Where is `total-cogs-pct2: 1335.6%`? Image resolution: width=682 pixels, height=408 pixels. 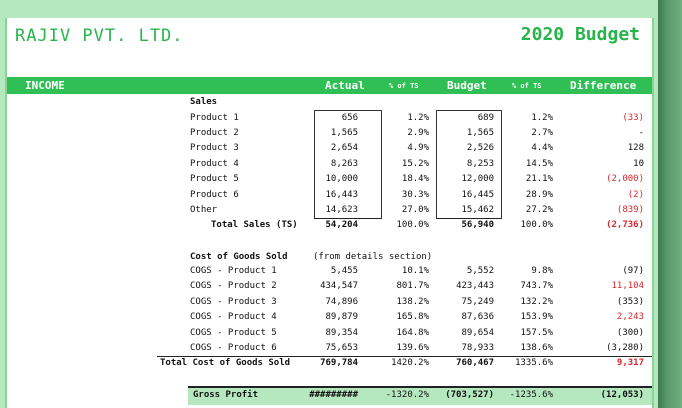 total-cogs-pct2: 1335.6% is located at coordinates (534, 363).